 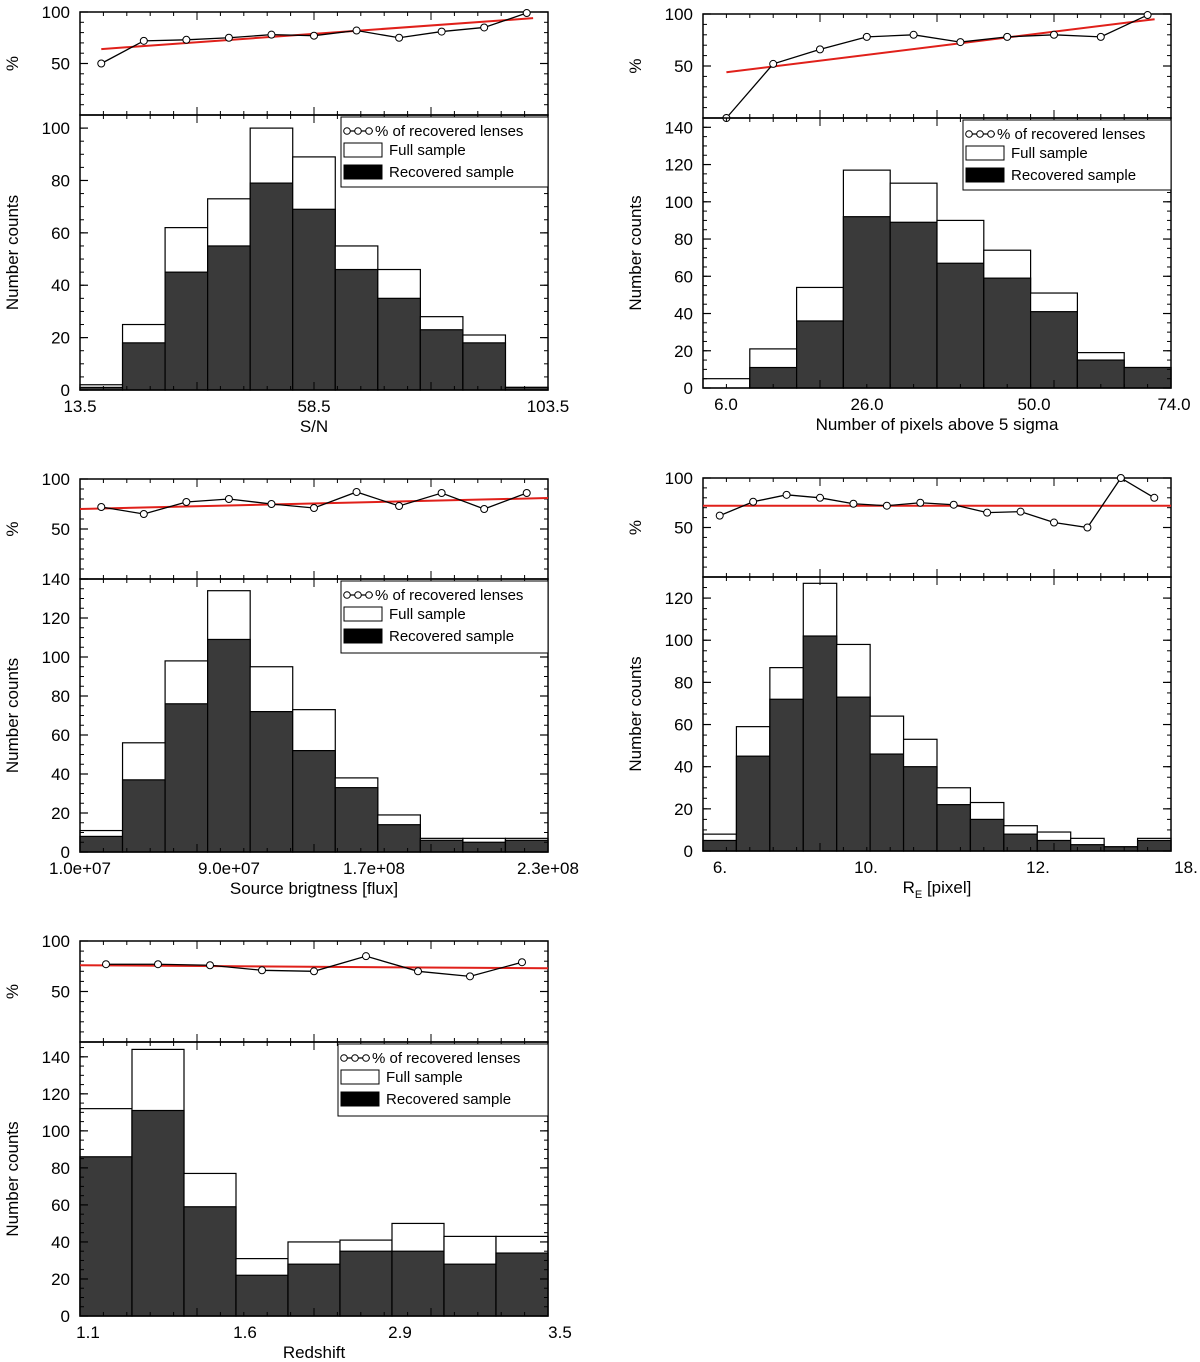 What do you see at coordinates (12, 991) in the screenshot?
I see `percent-axis-label: %` at bounding box center [12, 991].